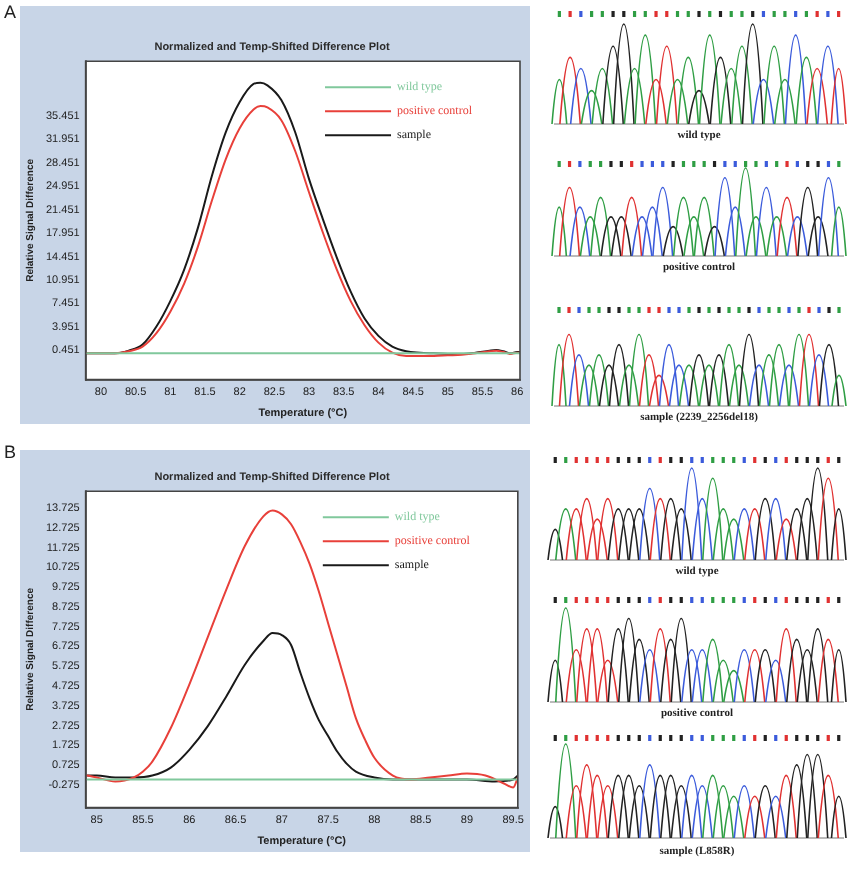  I want to click on text: A, so click(10, 12).